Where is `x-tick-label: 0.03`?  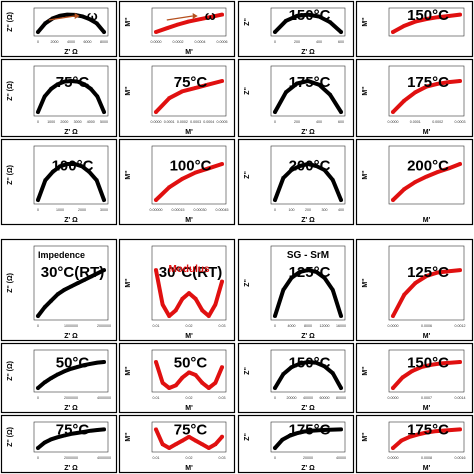 x-tick-label: 0.03 is located at coordinates (222, 326).